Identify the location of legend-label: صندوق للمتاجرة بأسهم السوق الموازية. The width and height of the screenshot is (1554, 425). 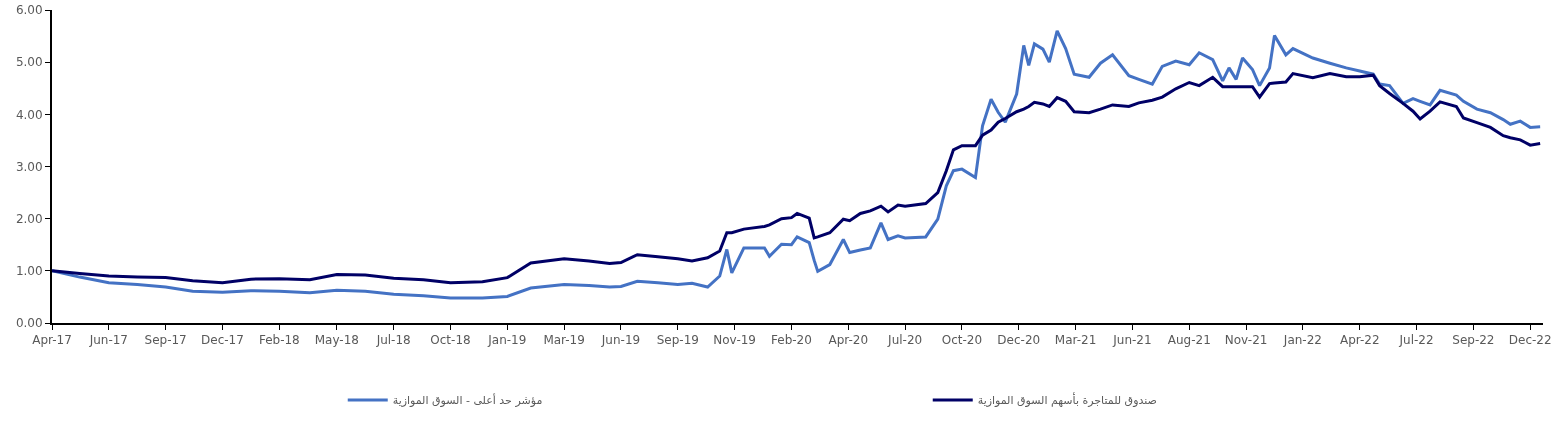
(1067, 400).